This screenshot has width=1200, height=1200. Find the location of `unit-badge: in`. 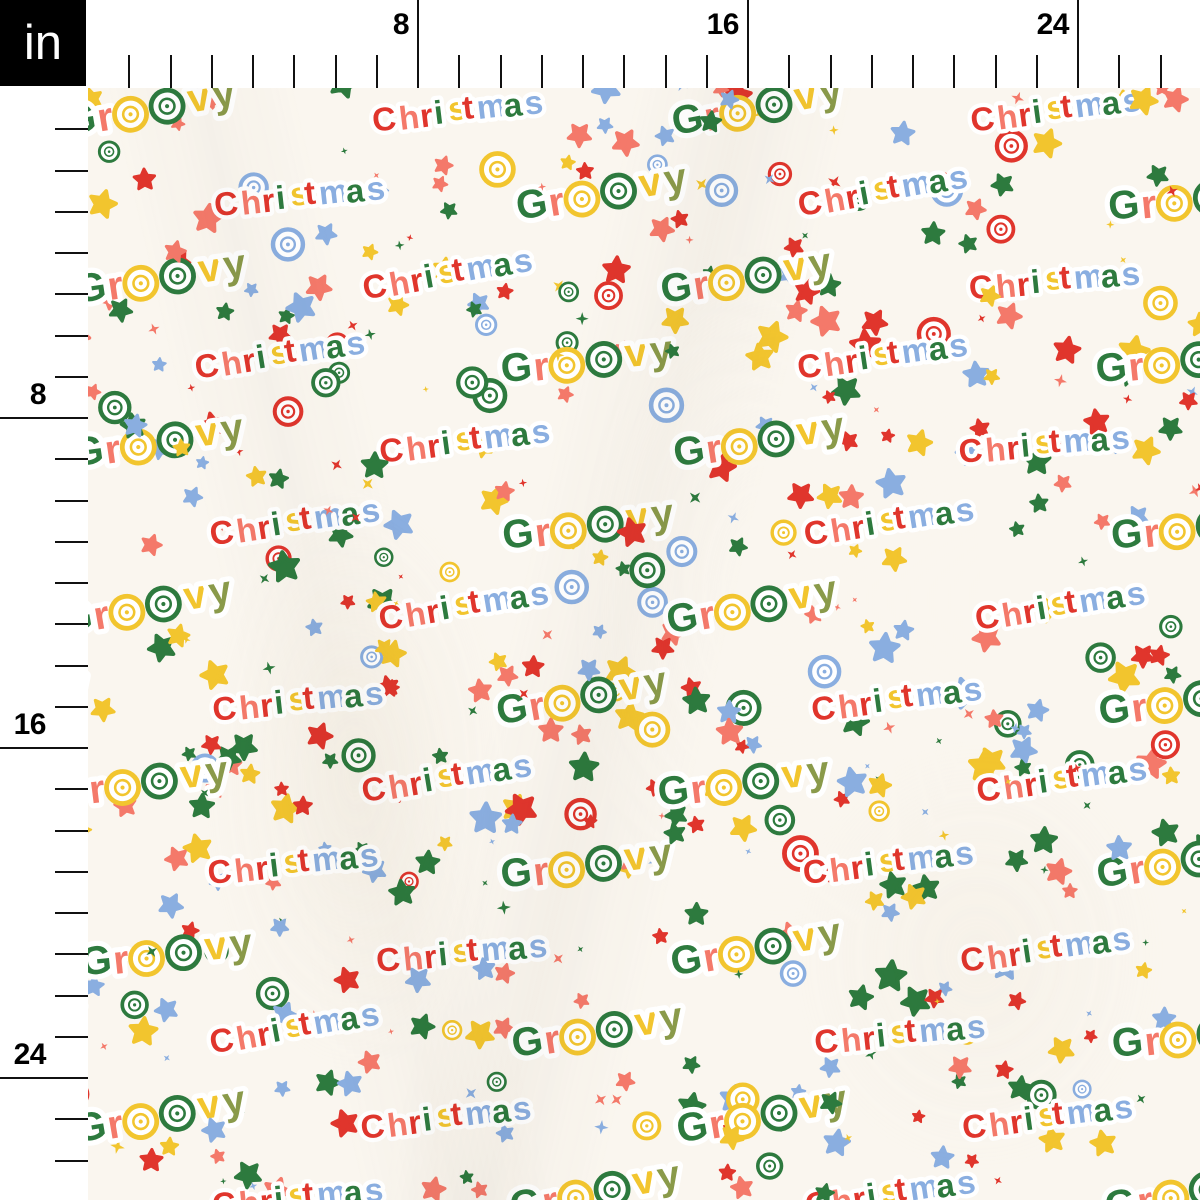

unit-badge: in is located at coordinates (43, 43).